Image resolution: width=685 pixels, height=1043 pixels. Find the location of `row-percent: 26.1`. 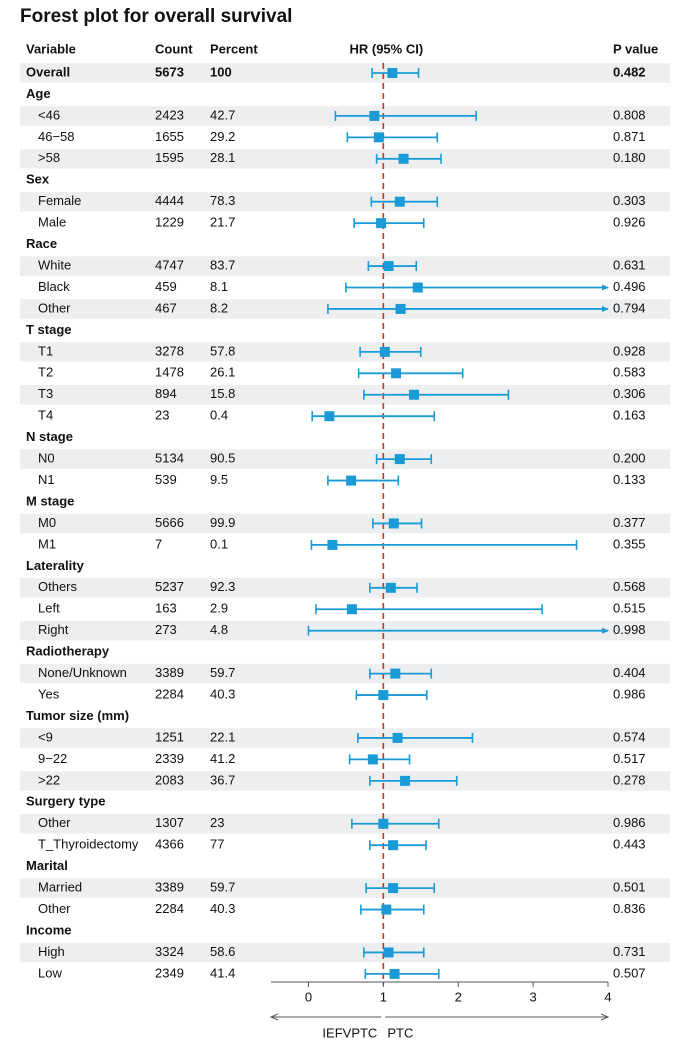

row-percent: 26.1 is located at coordinates (222, 372).